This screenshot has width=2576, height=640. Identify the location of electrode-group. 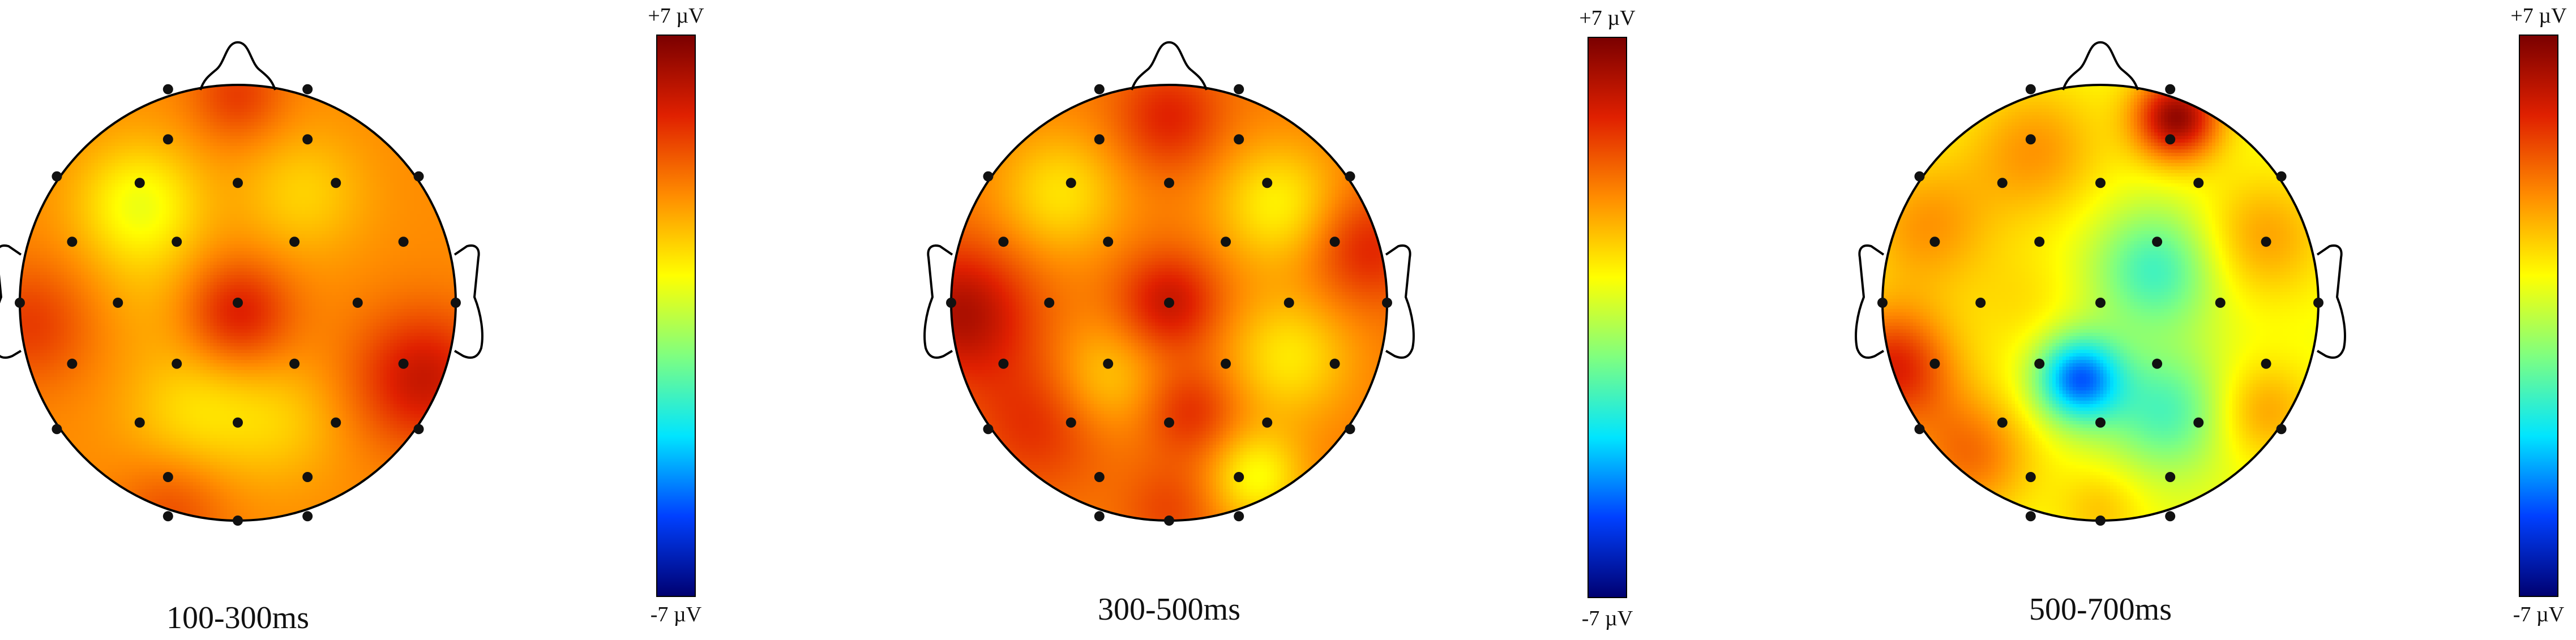
(238, 305).